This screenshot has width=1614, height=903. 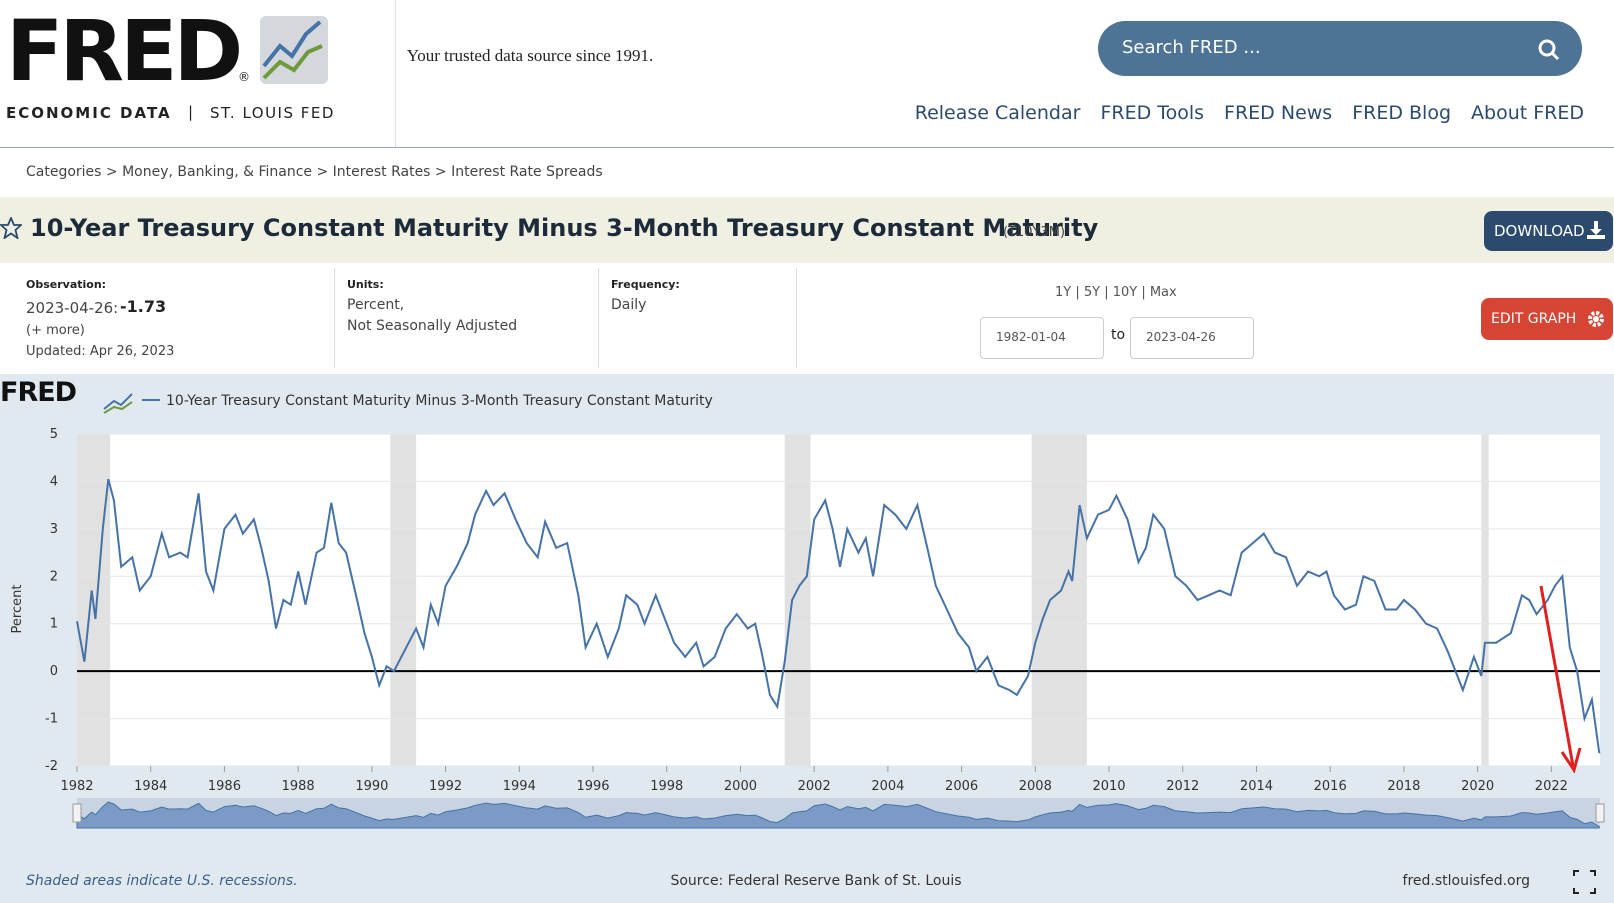 I want to click on download-button: DOWNLOAD, so click(x=1548, y=231).